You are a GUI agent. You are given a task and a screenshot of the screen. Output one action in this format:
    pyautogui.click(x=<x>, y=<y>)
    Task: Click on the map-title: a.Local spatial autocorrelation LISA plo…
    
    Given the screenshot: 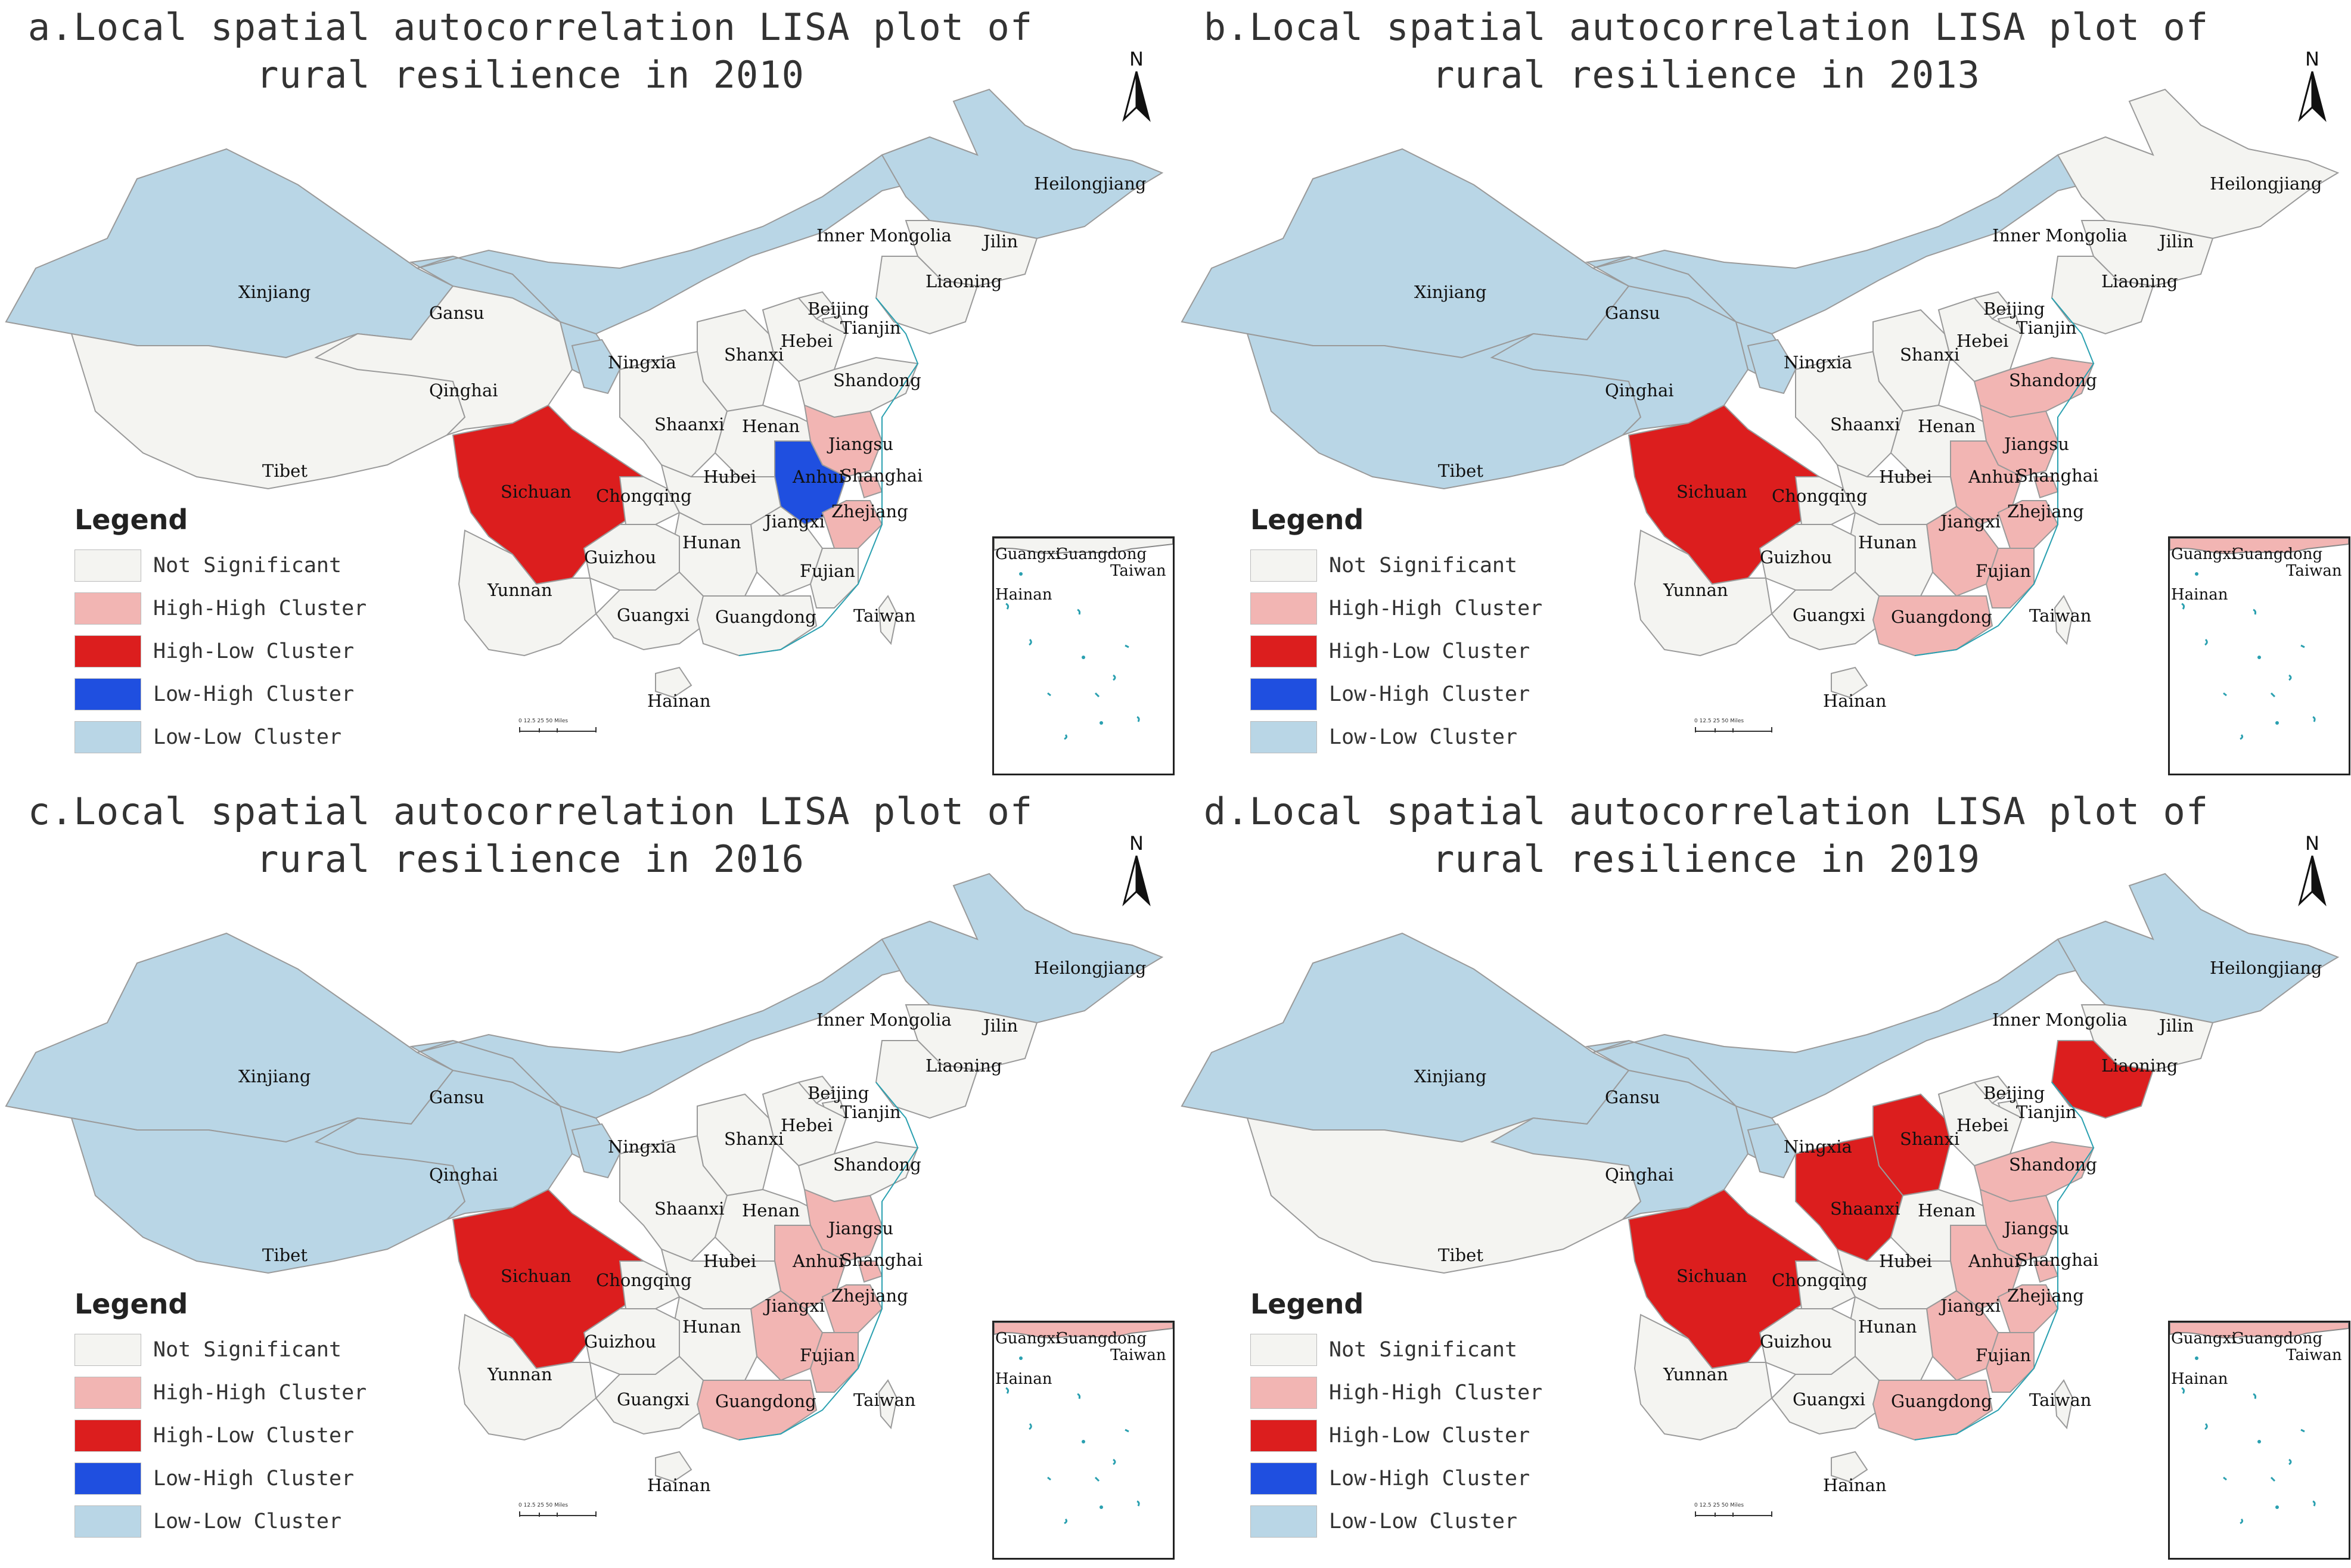 What is the action you would take?
    pyautogui.click(x=530, y=51)
    